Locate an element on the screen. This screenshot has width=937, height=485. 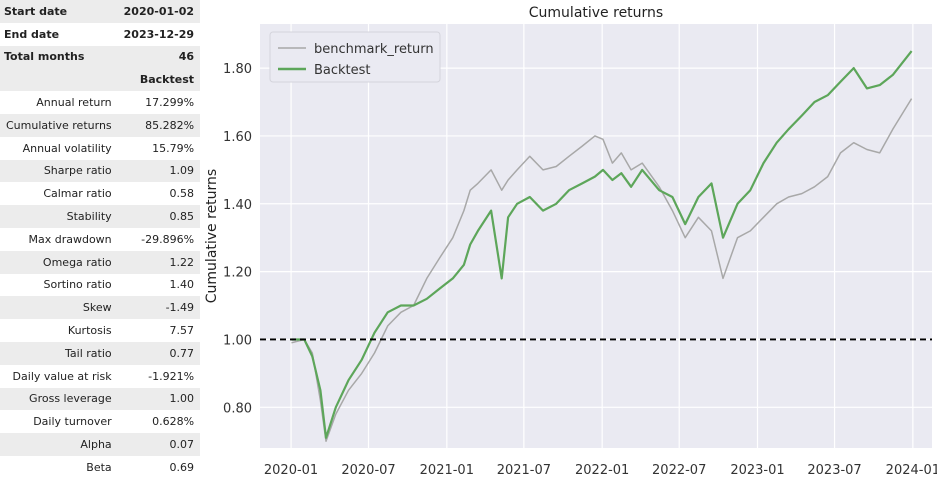
x-tick-label: 2022-07 is located at coordinates (679, 470).